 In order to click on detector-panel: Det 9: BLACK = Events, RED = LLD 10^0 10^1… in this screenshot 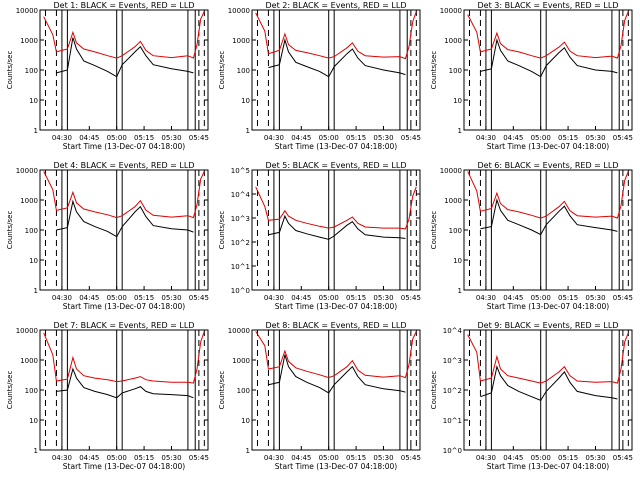, I will do `click(531, 396)`.